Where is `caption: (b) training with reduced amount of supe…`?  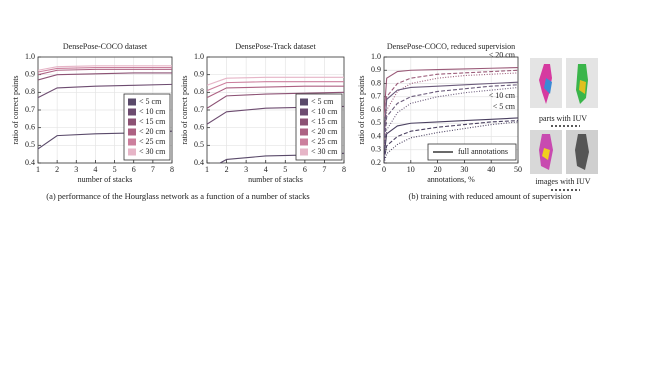 caption: (b) training with reduced amount of supe… is located at coordinates (491, 196).